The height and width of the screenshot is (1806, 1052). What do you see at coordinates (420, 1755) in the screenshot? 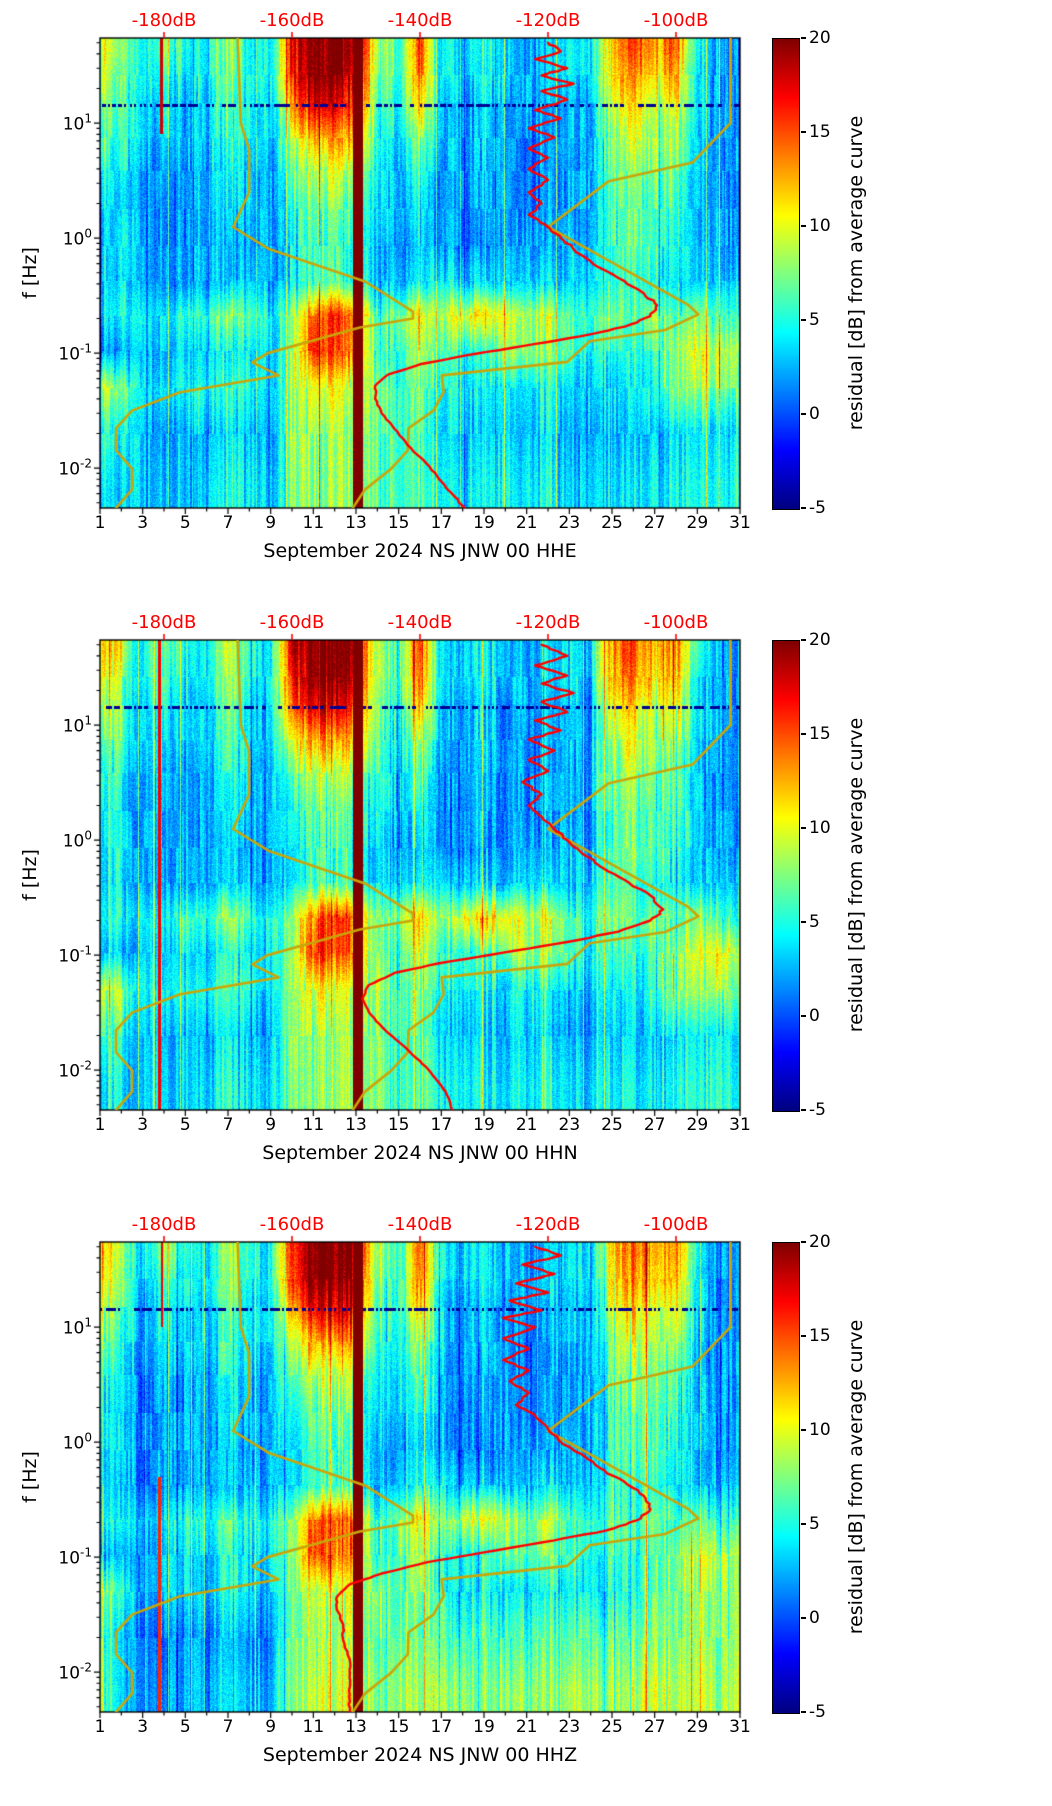
I see `x-axis-title: September 2024 NS JNW 00 HHZ` at bounding box center [420, 1755].